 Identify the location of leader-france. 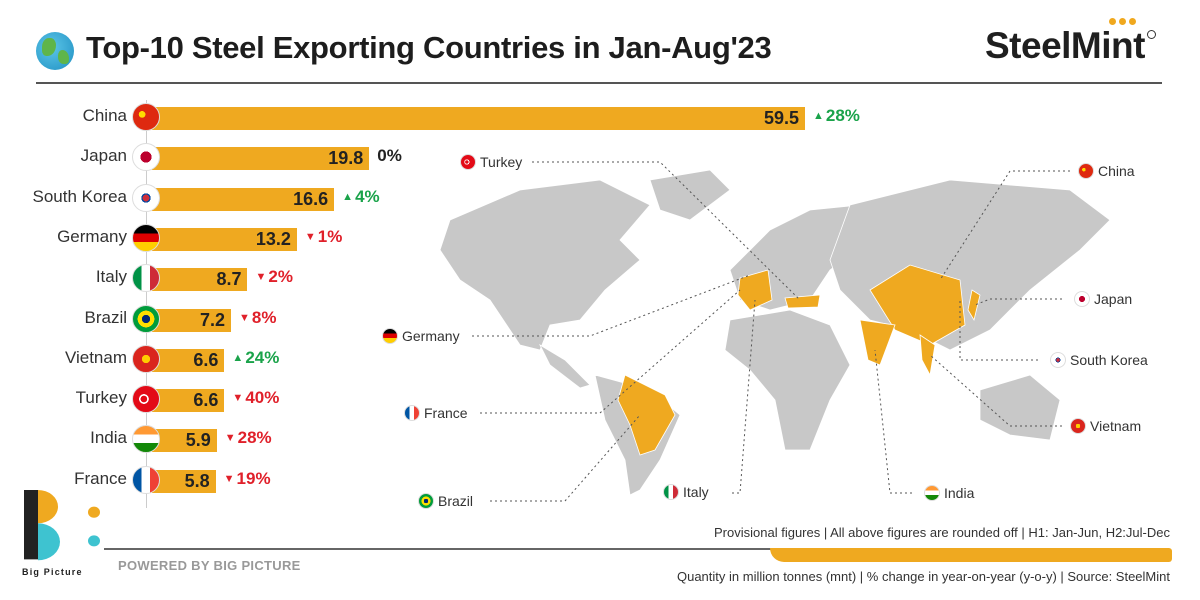
(610, 351).